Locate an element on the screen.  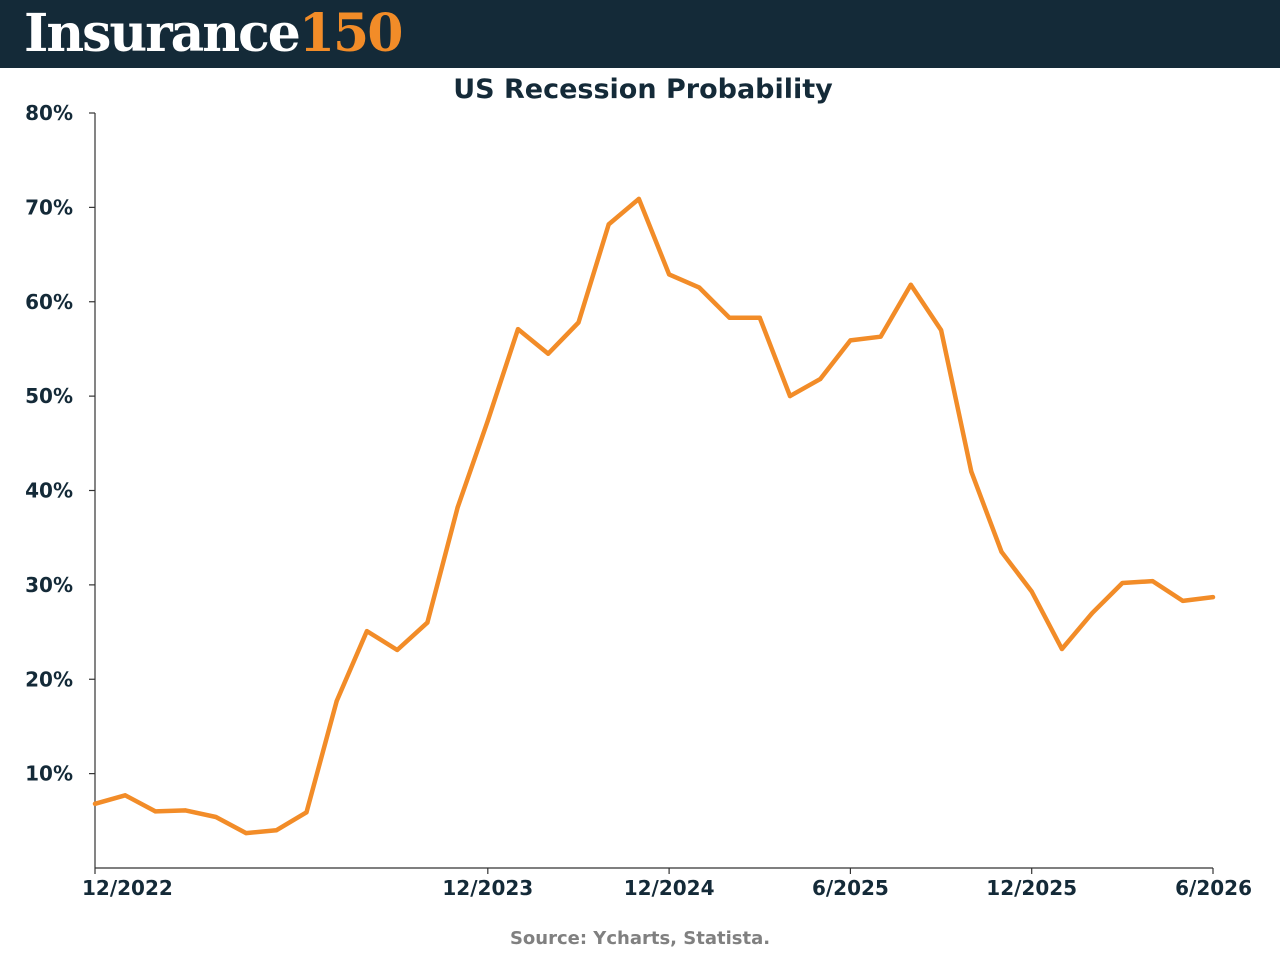
x-tick-label: 12/2023 is located at coordinates (487, 888).